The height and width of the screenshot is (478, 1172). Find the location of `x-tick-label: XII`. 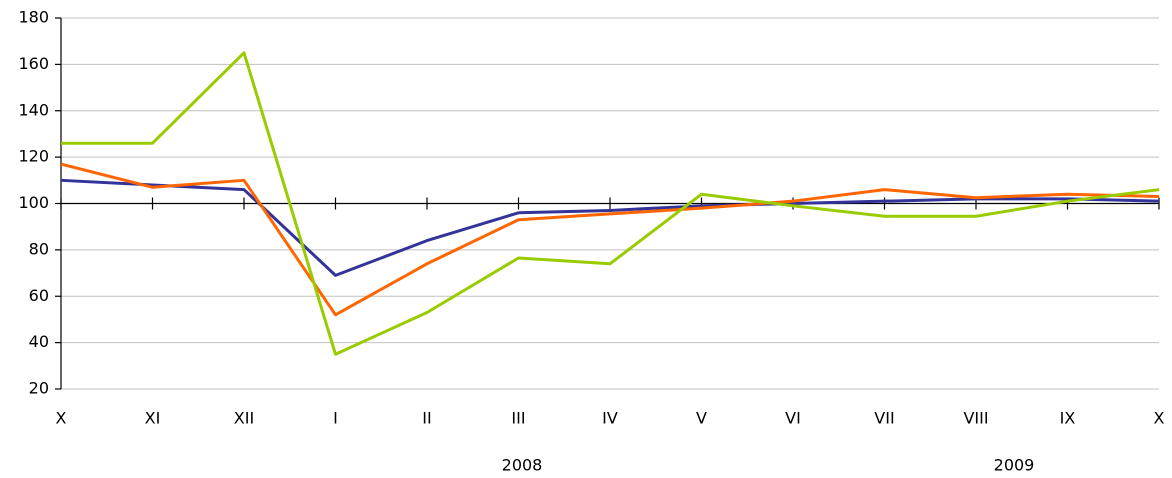

x-tick-label: XII is located at coordinates (244, 418).